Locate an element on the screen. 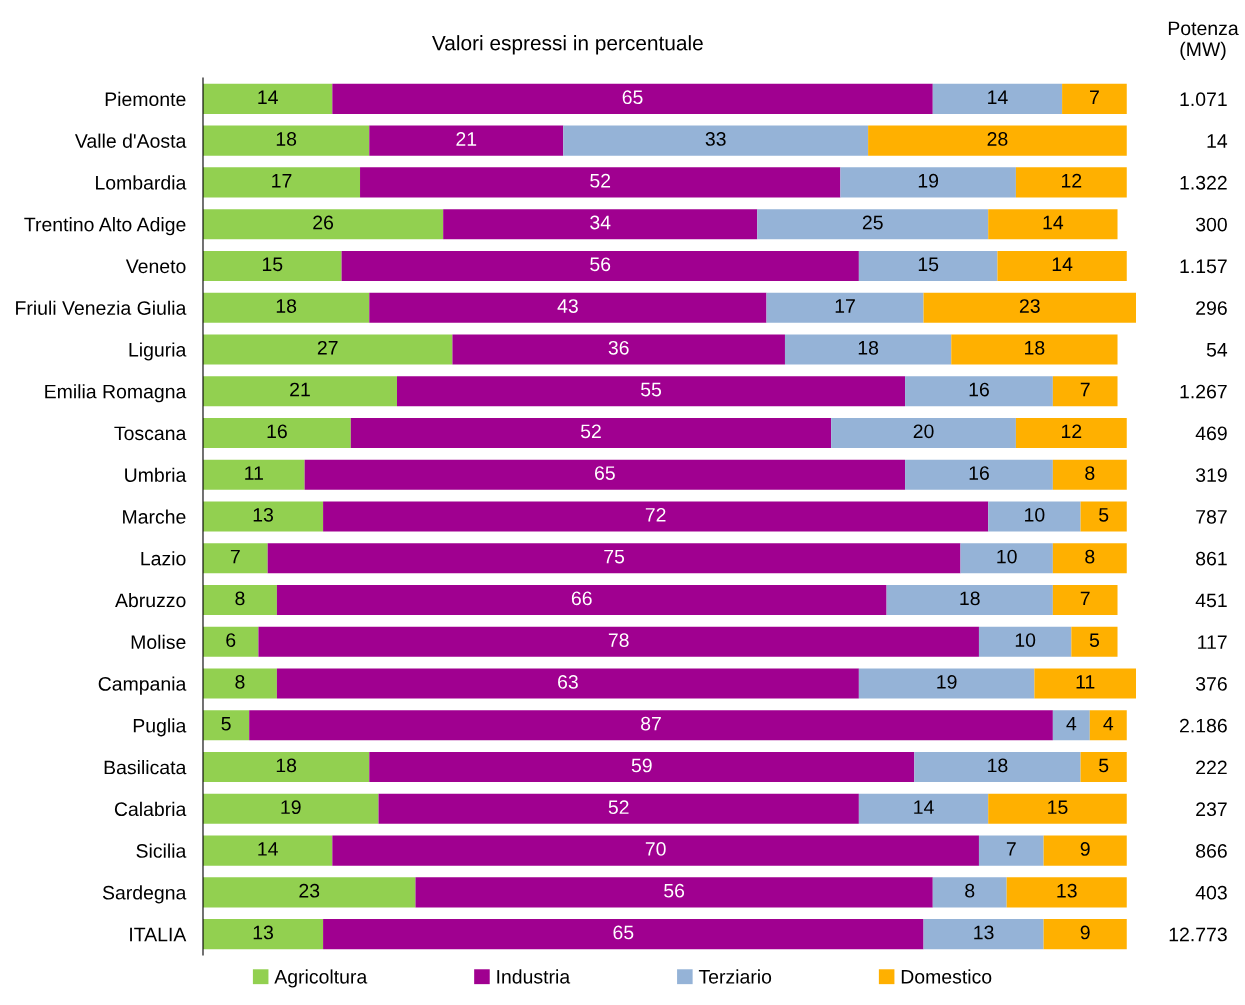 The height and width of the screenshot is (1005, 1245). data-label: 23 is located at coordinates (309, 890).